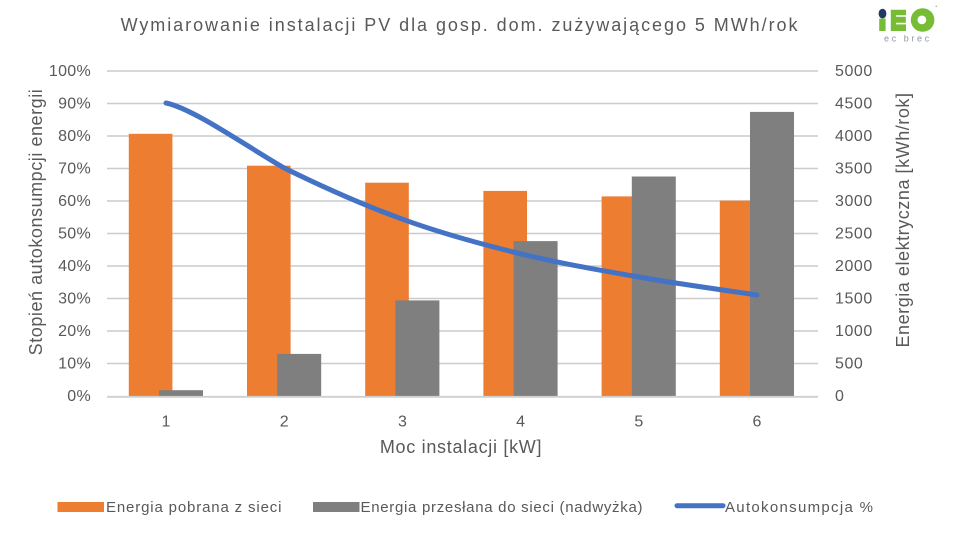  I want to click on svg-text: Autokonsumpcja %, so click(799, 507).